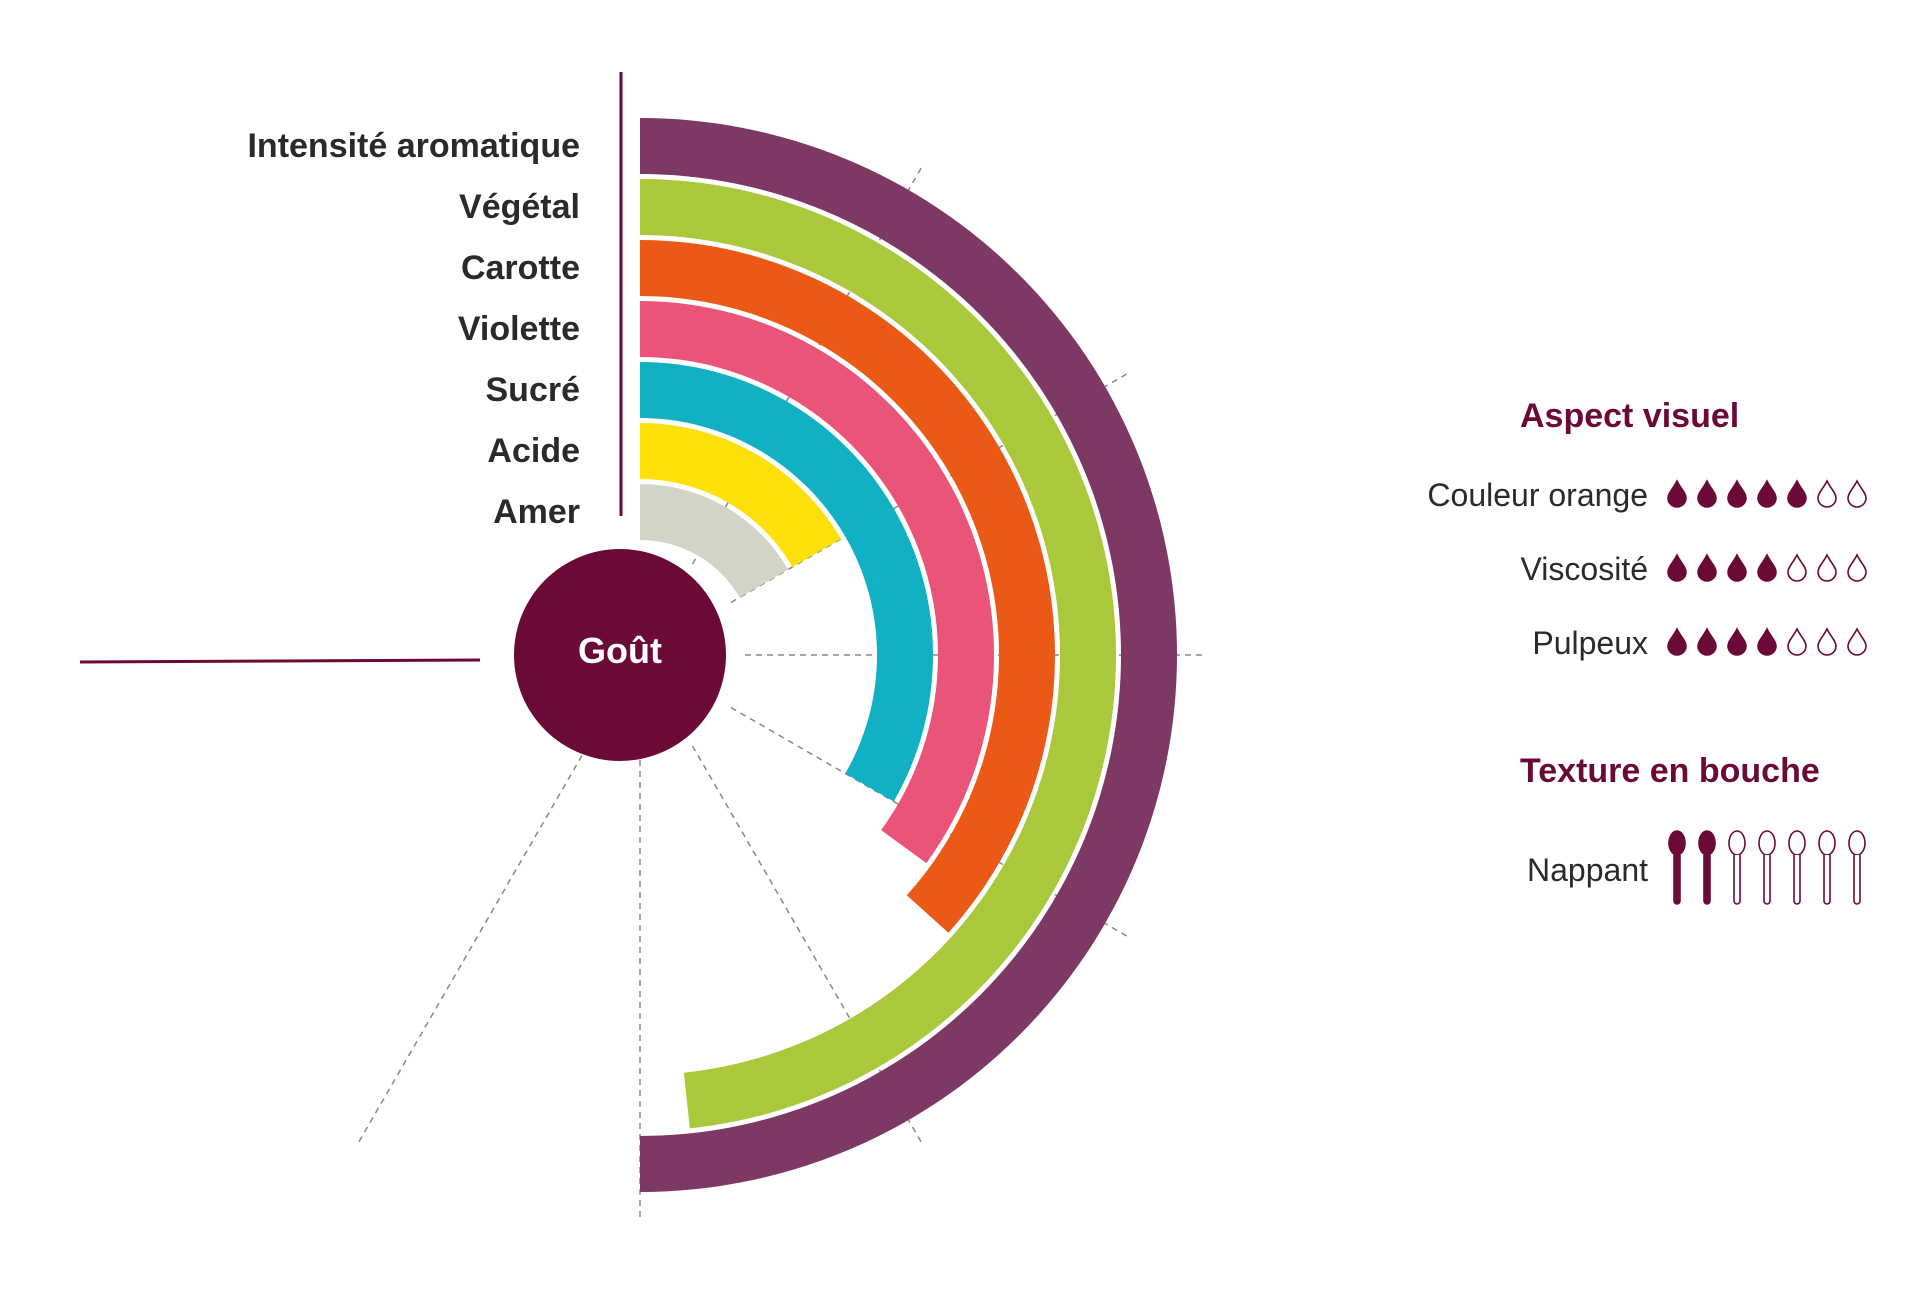  I want to click on category-label: Intensité aromatique, so click(413, 146).